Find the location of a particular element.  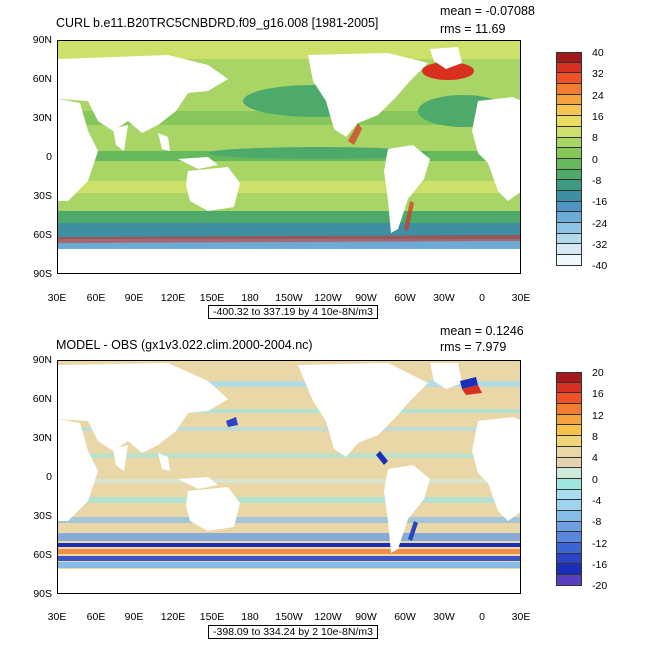

colorbar-label: 16 is located at coordinates (598, 117).